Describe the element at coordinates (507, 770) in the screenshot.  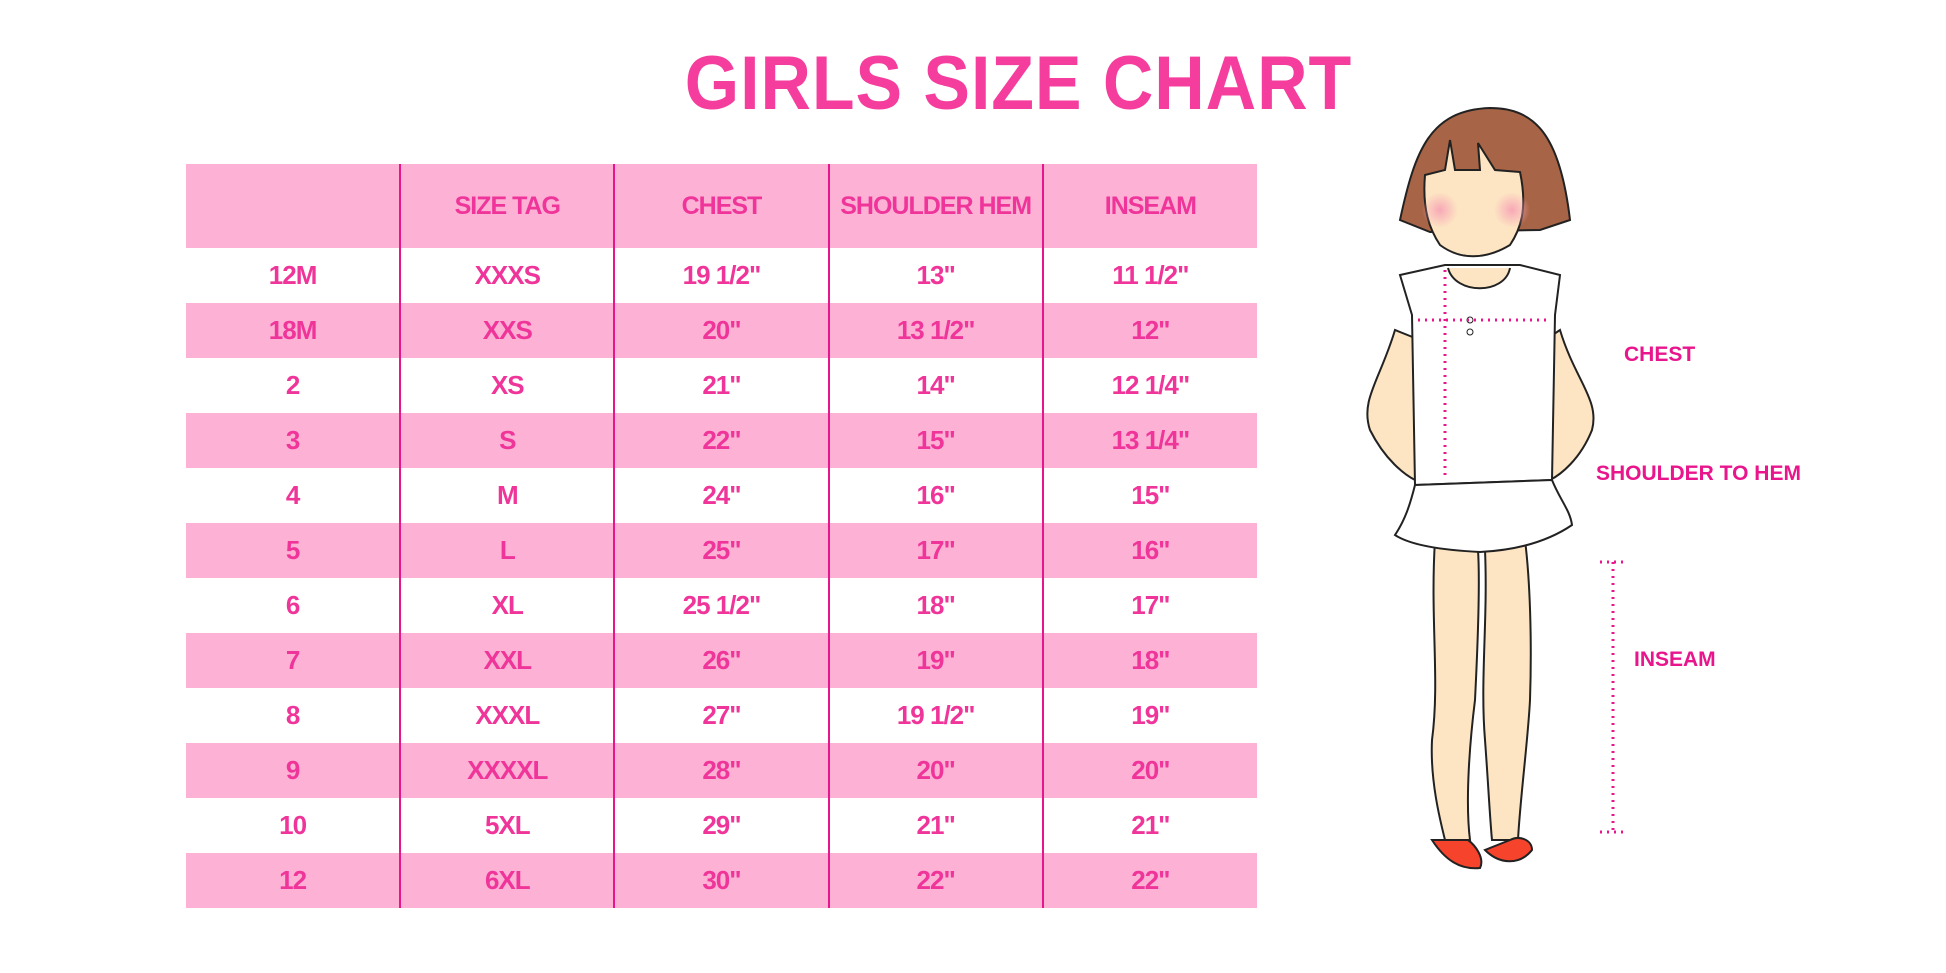
I see `cell-size-tag: XXXXL` at that location.